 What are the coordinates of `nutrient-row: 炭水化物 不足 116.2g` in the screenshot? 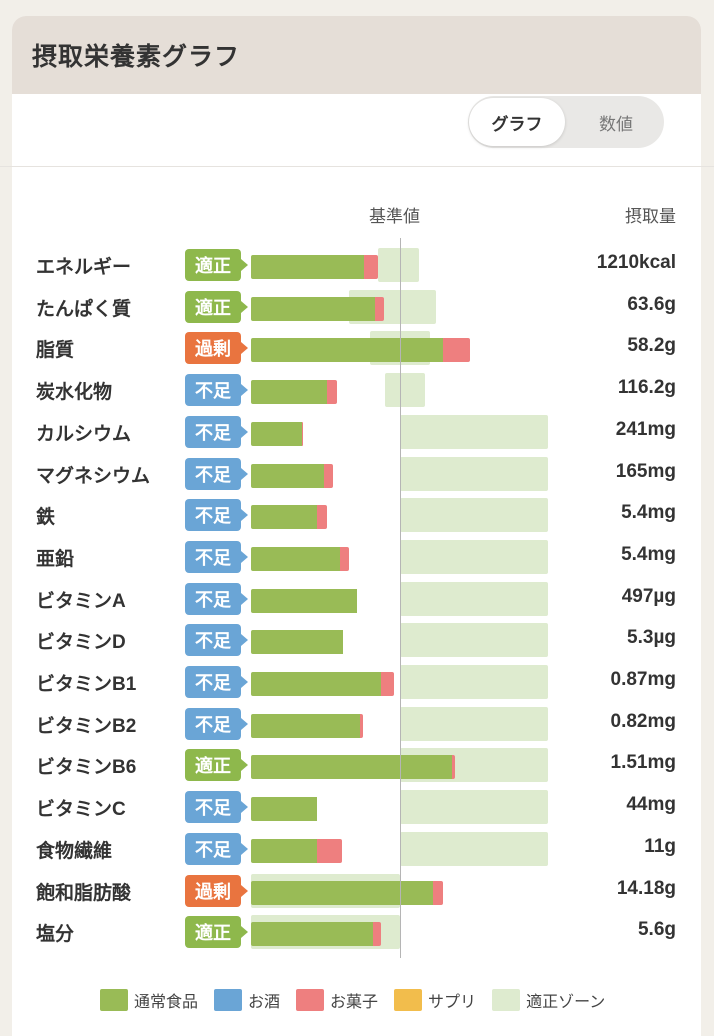 It's located at (357, 391).